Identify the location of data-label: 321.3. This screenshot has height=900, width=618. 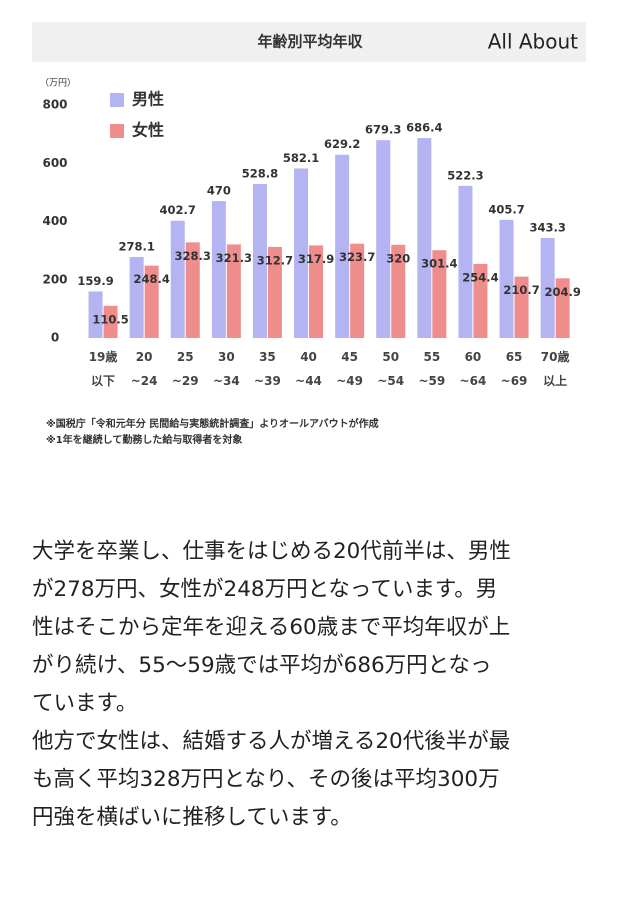
(234, 258).